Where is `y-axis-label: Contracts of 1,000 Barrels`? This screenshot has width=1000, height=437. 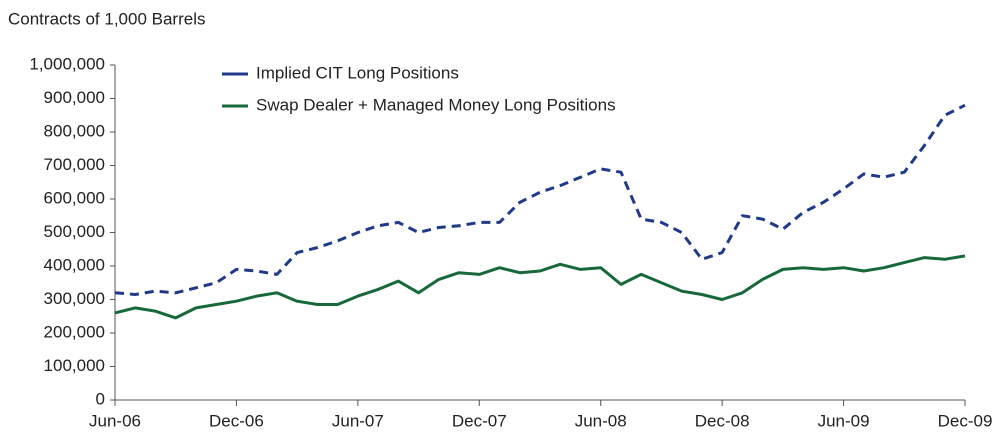
y-axis-label: Contracts of 1,000 Barrels is located at coordinates (106, 18).